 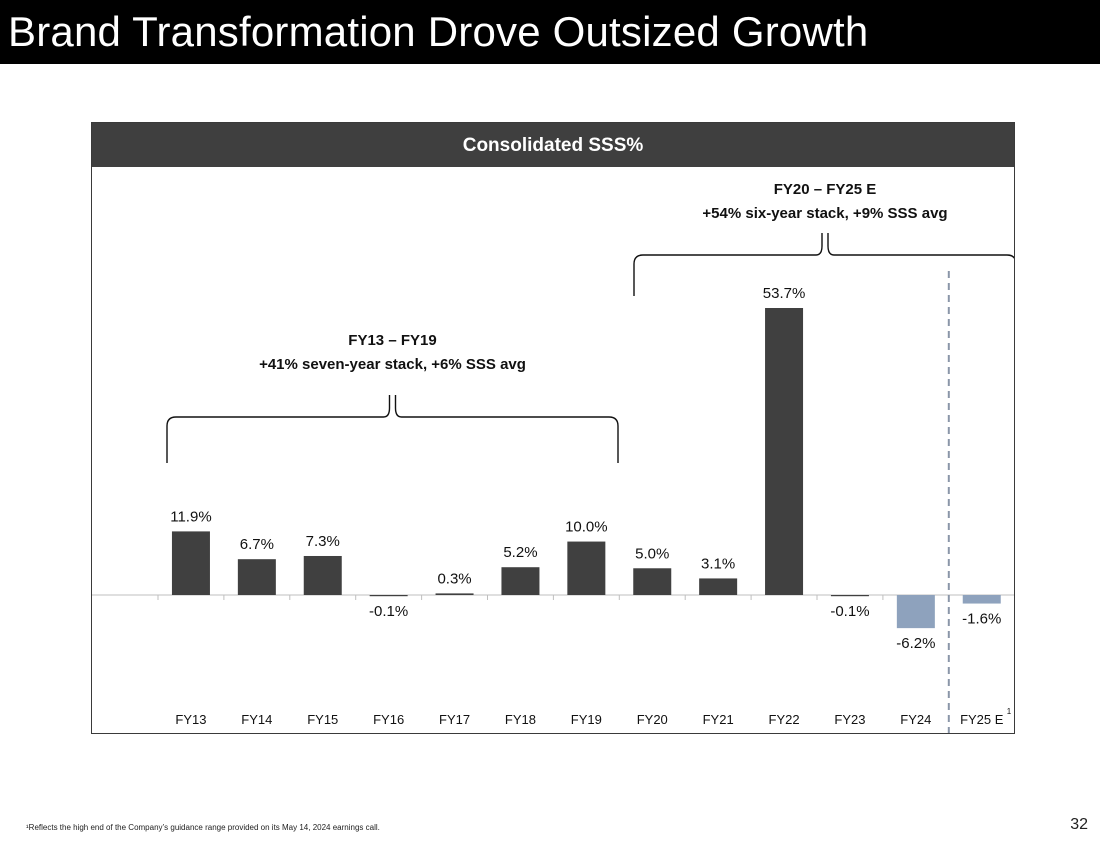 I want to click on data-label: -6.2%, so click(x=915, y=643).